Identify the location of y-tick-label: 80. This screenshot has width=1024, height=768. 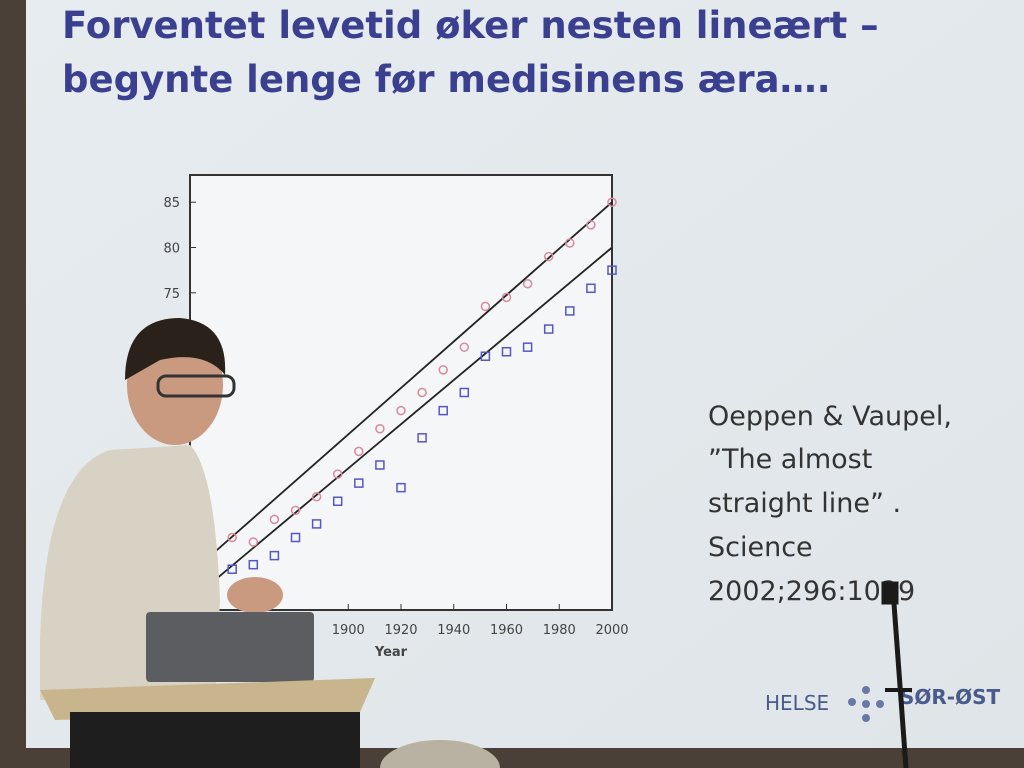
(171, 249).